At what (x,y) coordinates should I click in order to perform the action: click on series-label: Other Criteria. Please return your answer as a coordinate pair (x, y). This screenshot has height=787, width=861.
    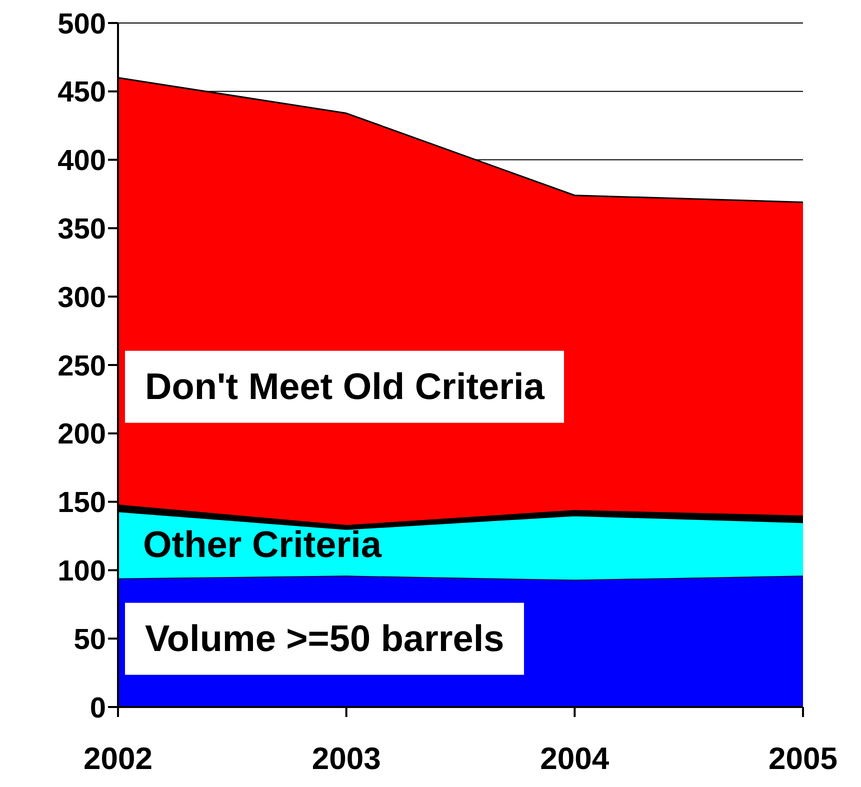
    Looking at the image, I should click on (262, 544).